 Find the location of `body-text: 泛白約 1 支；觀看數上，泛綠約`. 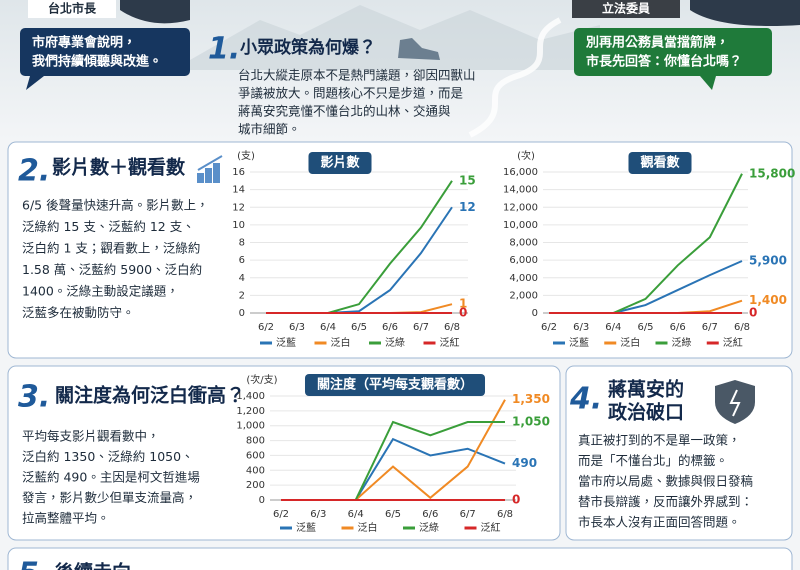

body-text: 泛白約 1 支；觀看數上，泛綠約 is located at coordinates (111, 248).